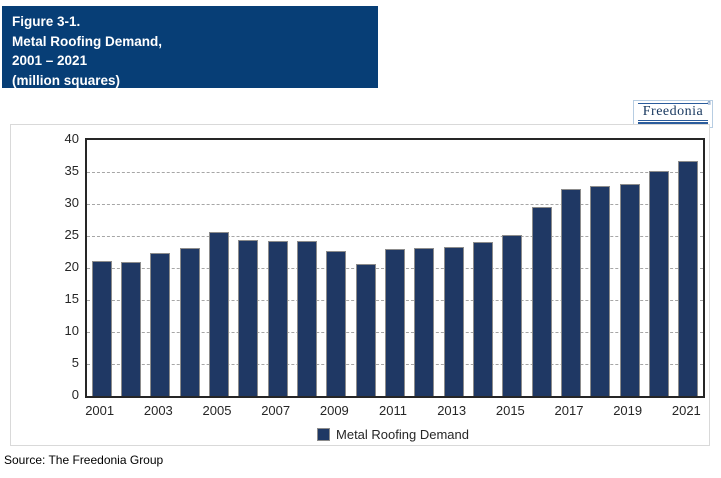 This screenshot has width=721, height=478. I want to click on bar-2004, so click(189, 322).